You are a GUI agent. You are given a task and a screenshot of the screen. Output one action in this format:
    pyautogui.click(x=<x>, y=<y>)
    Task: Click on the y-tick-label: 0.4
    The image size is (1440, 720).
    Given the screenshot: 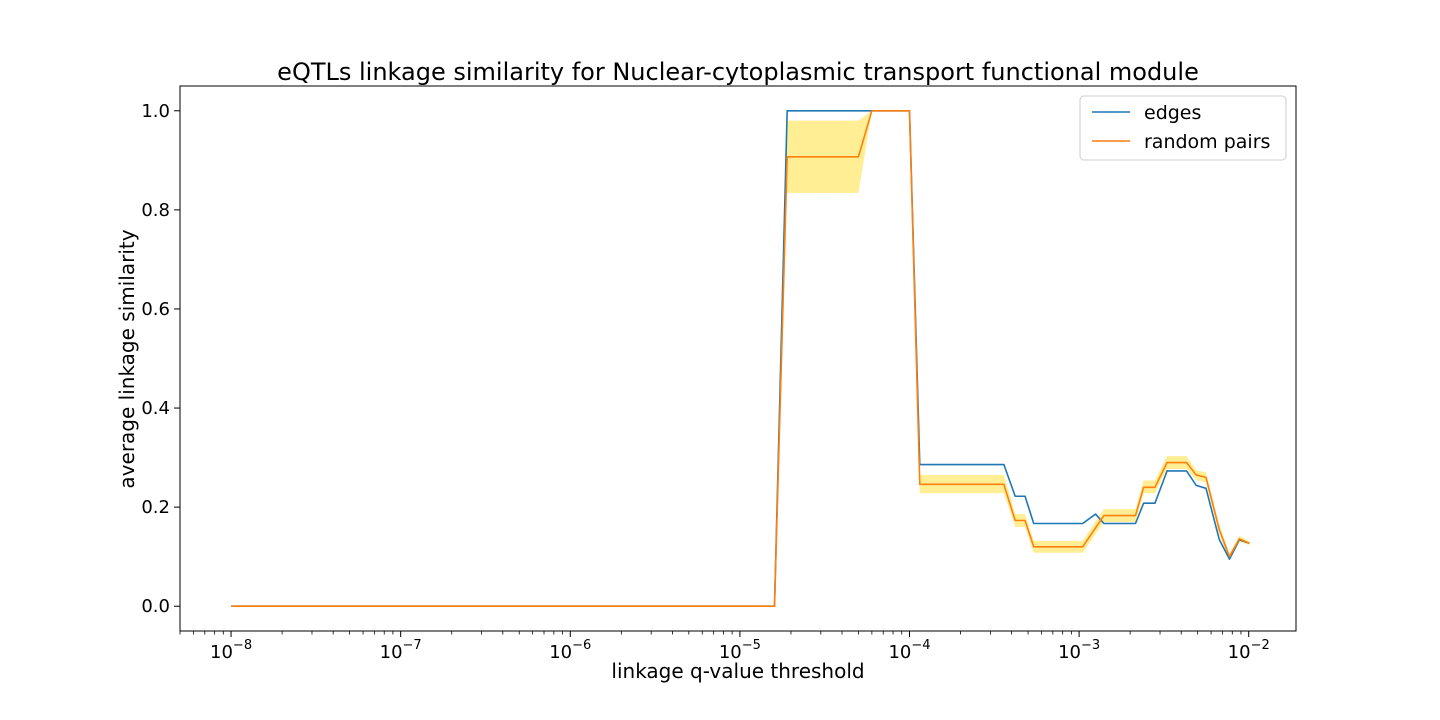 What is the action you would take?
    pyautogui.click(x=155, y=408)
    